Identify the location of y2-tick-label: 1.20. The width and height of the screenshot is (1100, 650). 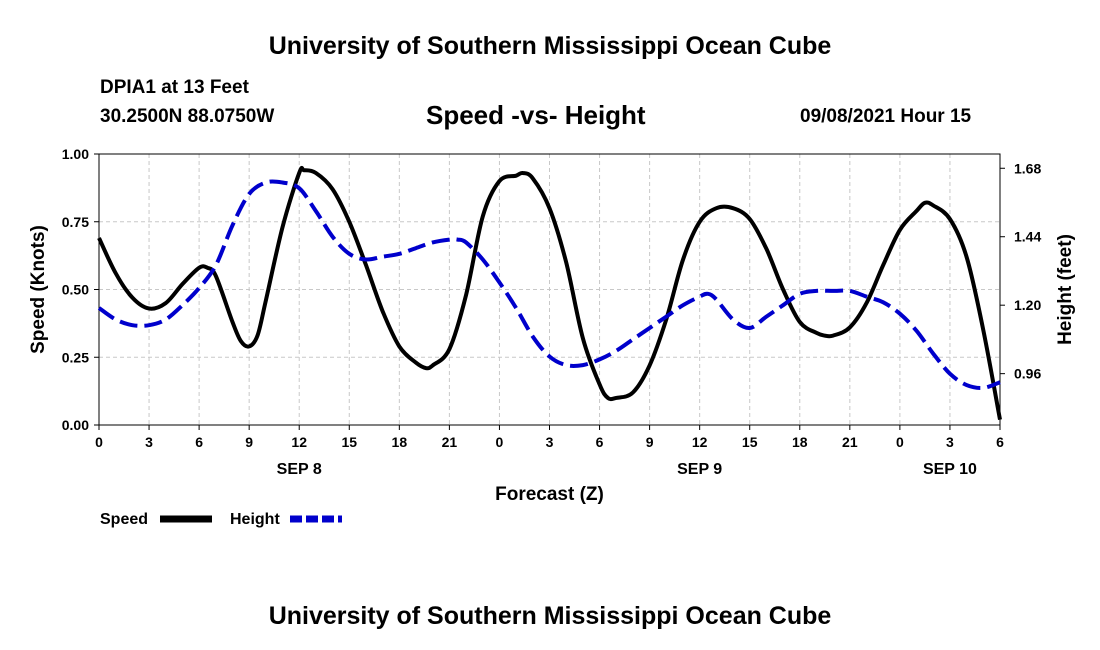
(1027, 305).